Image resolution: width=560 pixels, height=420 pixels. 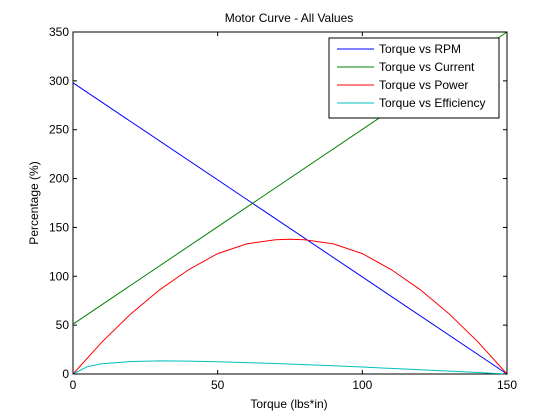 What do you see at coordinates (59, 276) in the screenshot?
I see `y-tick-label: 100` at bounding box center [59, 276].